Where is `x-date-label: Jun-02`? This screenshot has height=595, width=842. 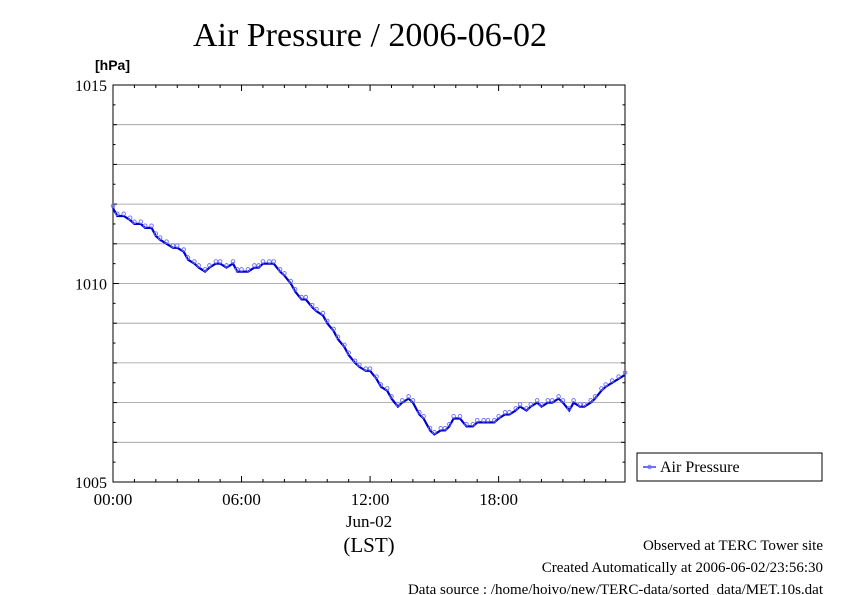 x-date-label: Jun-02 is located at coordinates (369, 521).